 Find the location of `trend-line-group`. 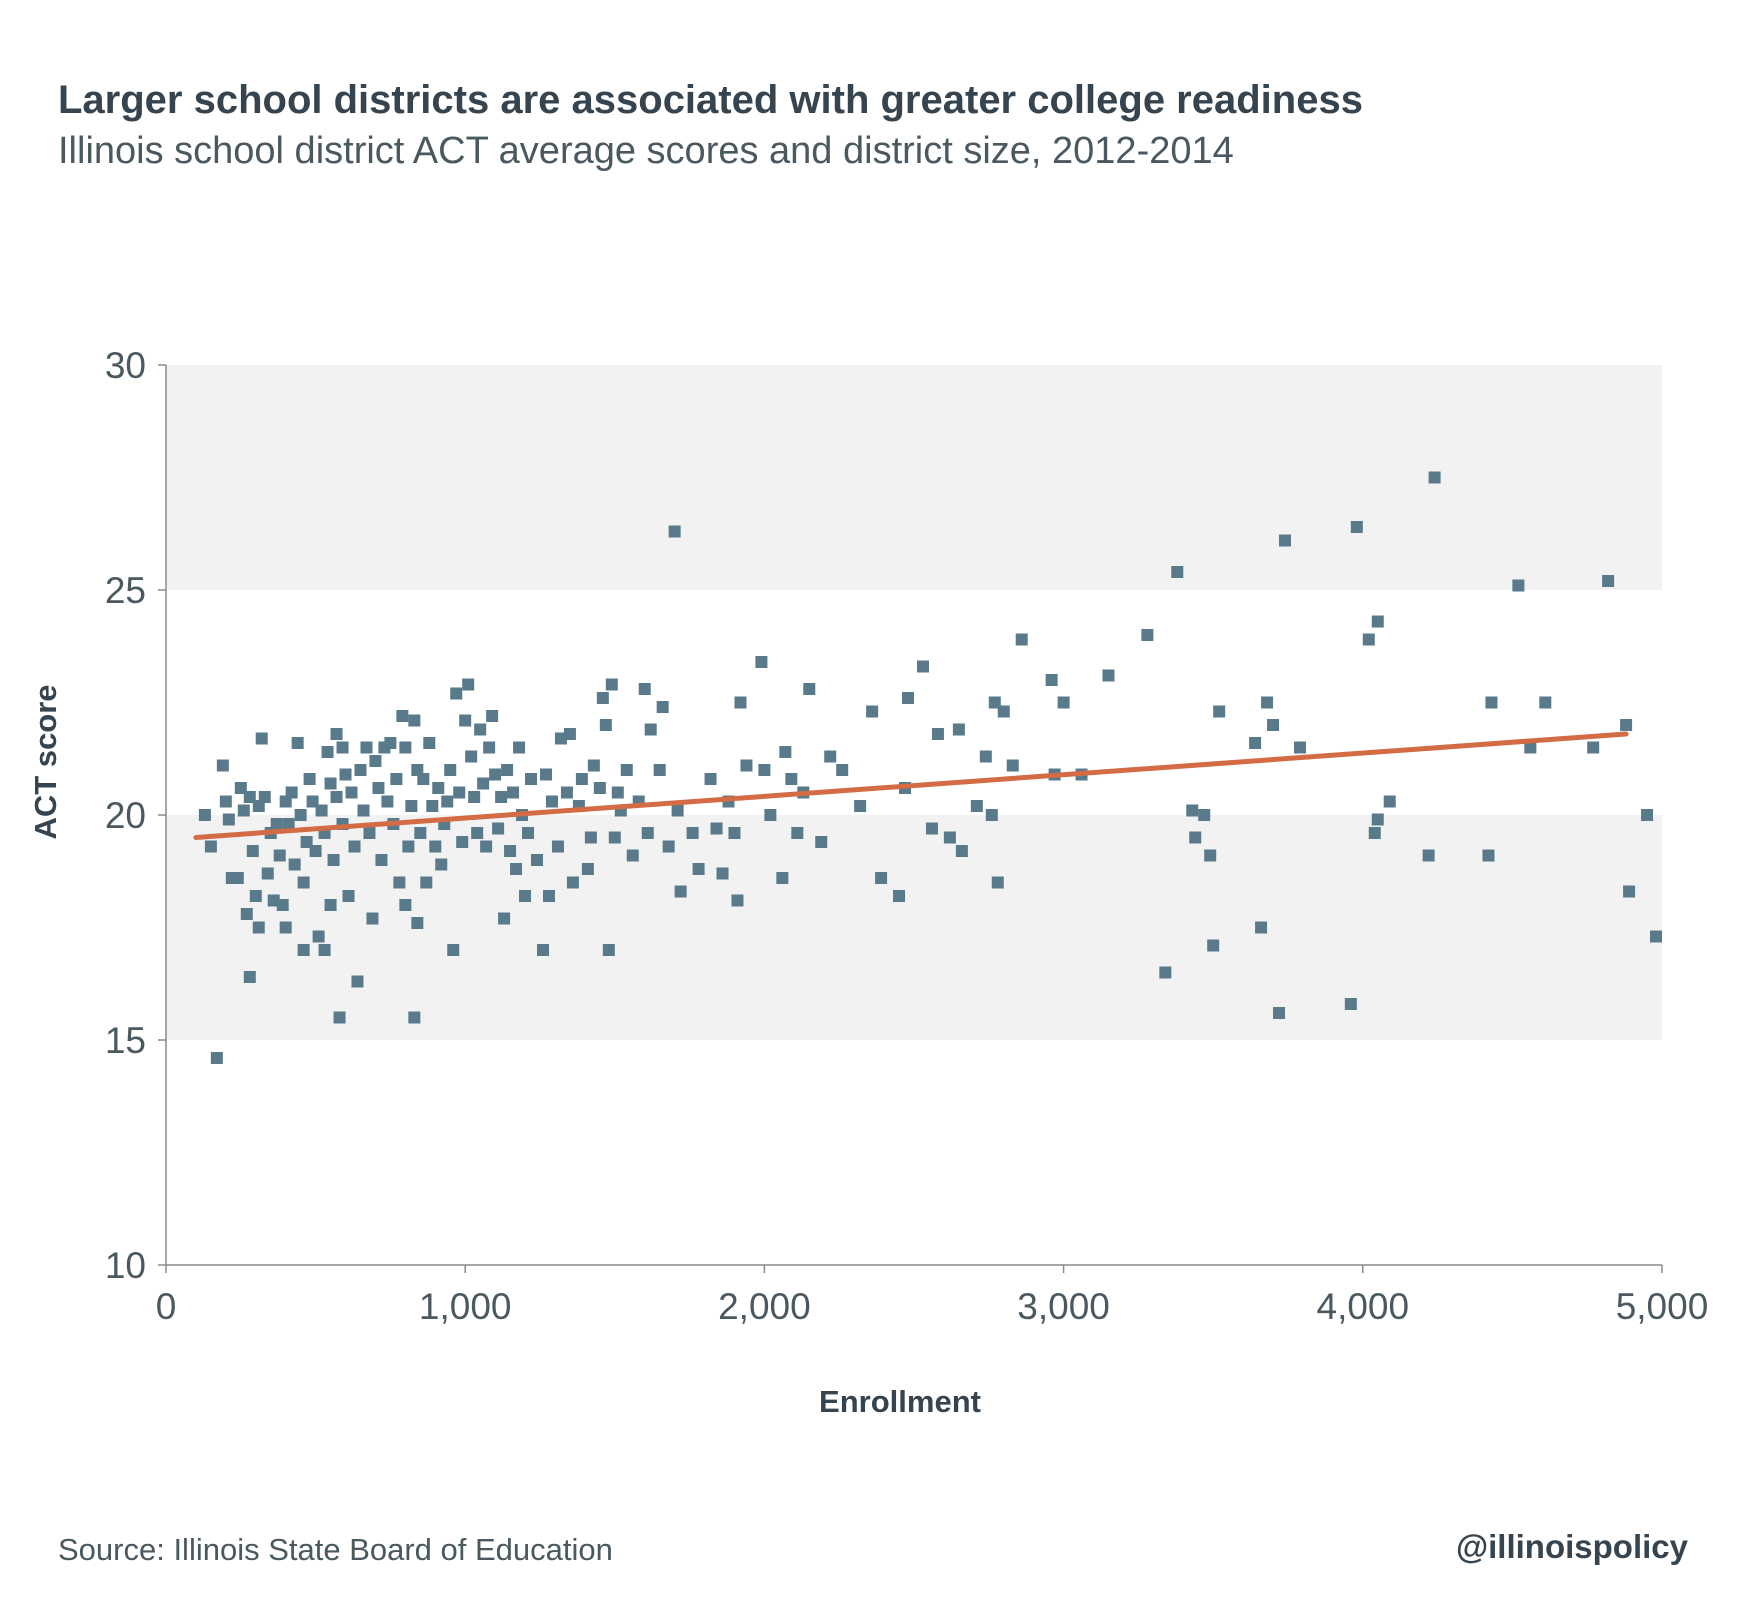

trend-line-group is located at coordinates (911, 785).